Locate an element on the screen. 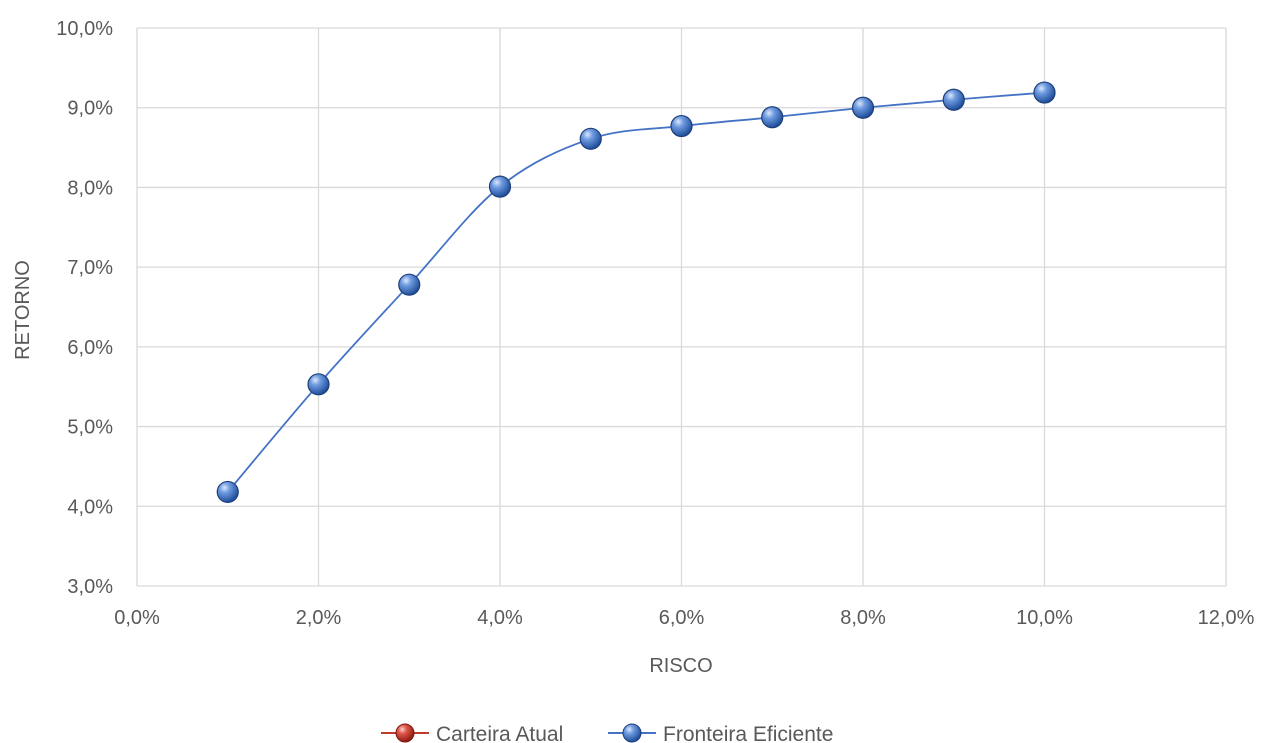  legend: Carteira Atual Fronteira Eficiente is located at coordinates (607, 733).